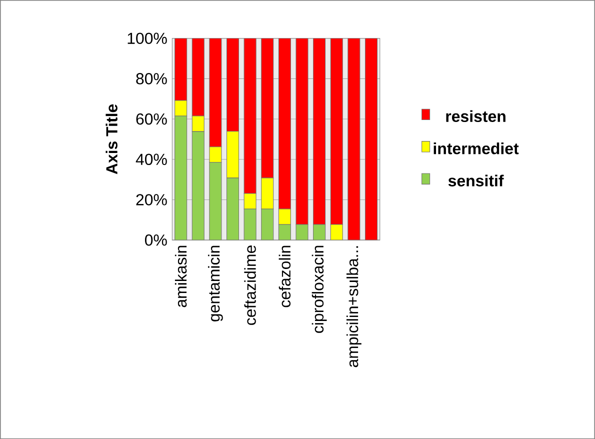 The width and height of the screenshot is (595, 439). Describe the element at coordinates (284, 277) in the screenshot. I see `x-tick-label: cefazolin` at that location.